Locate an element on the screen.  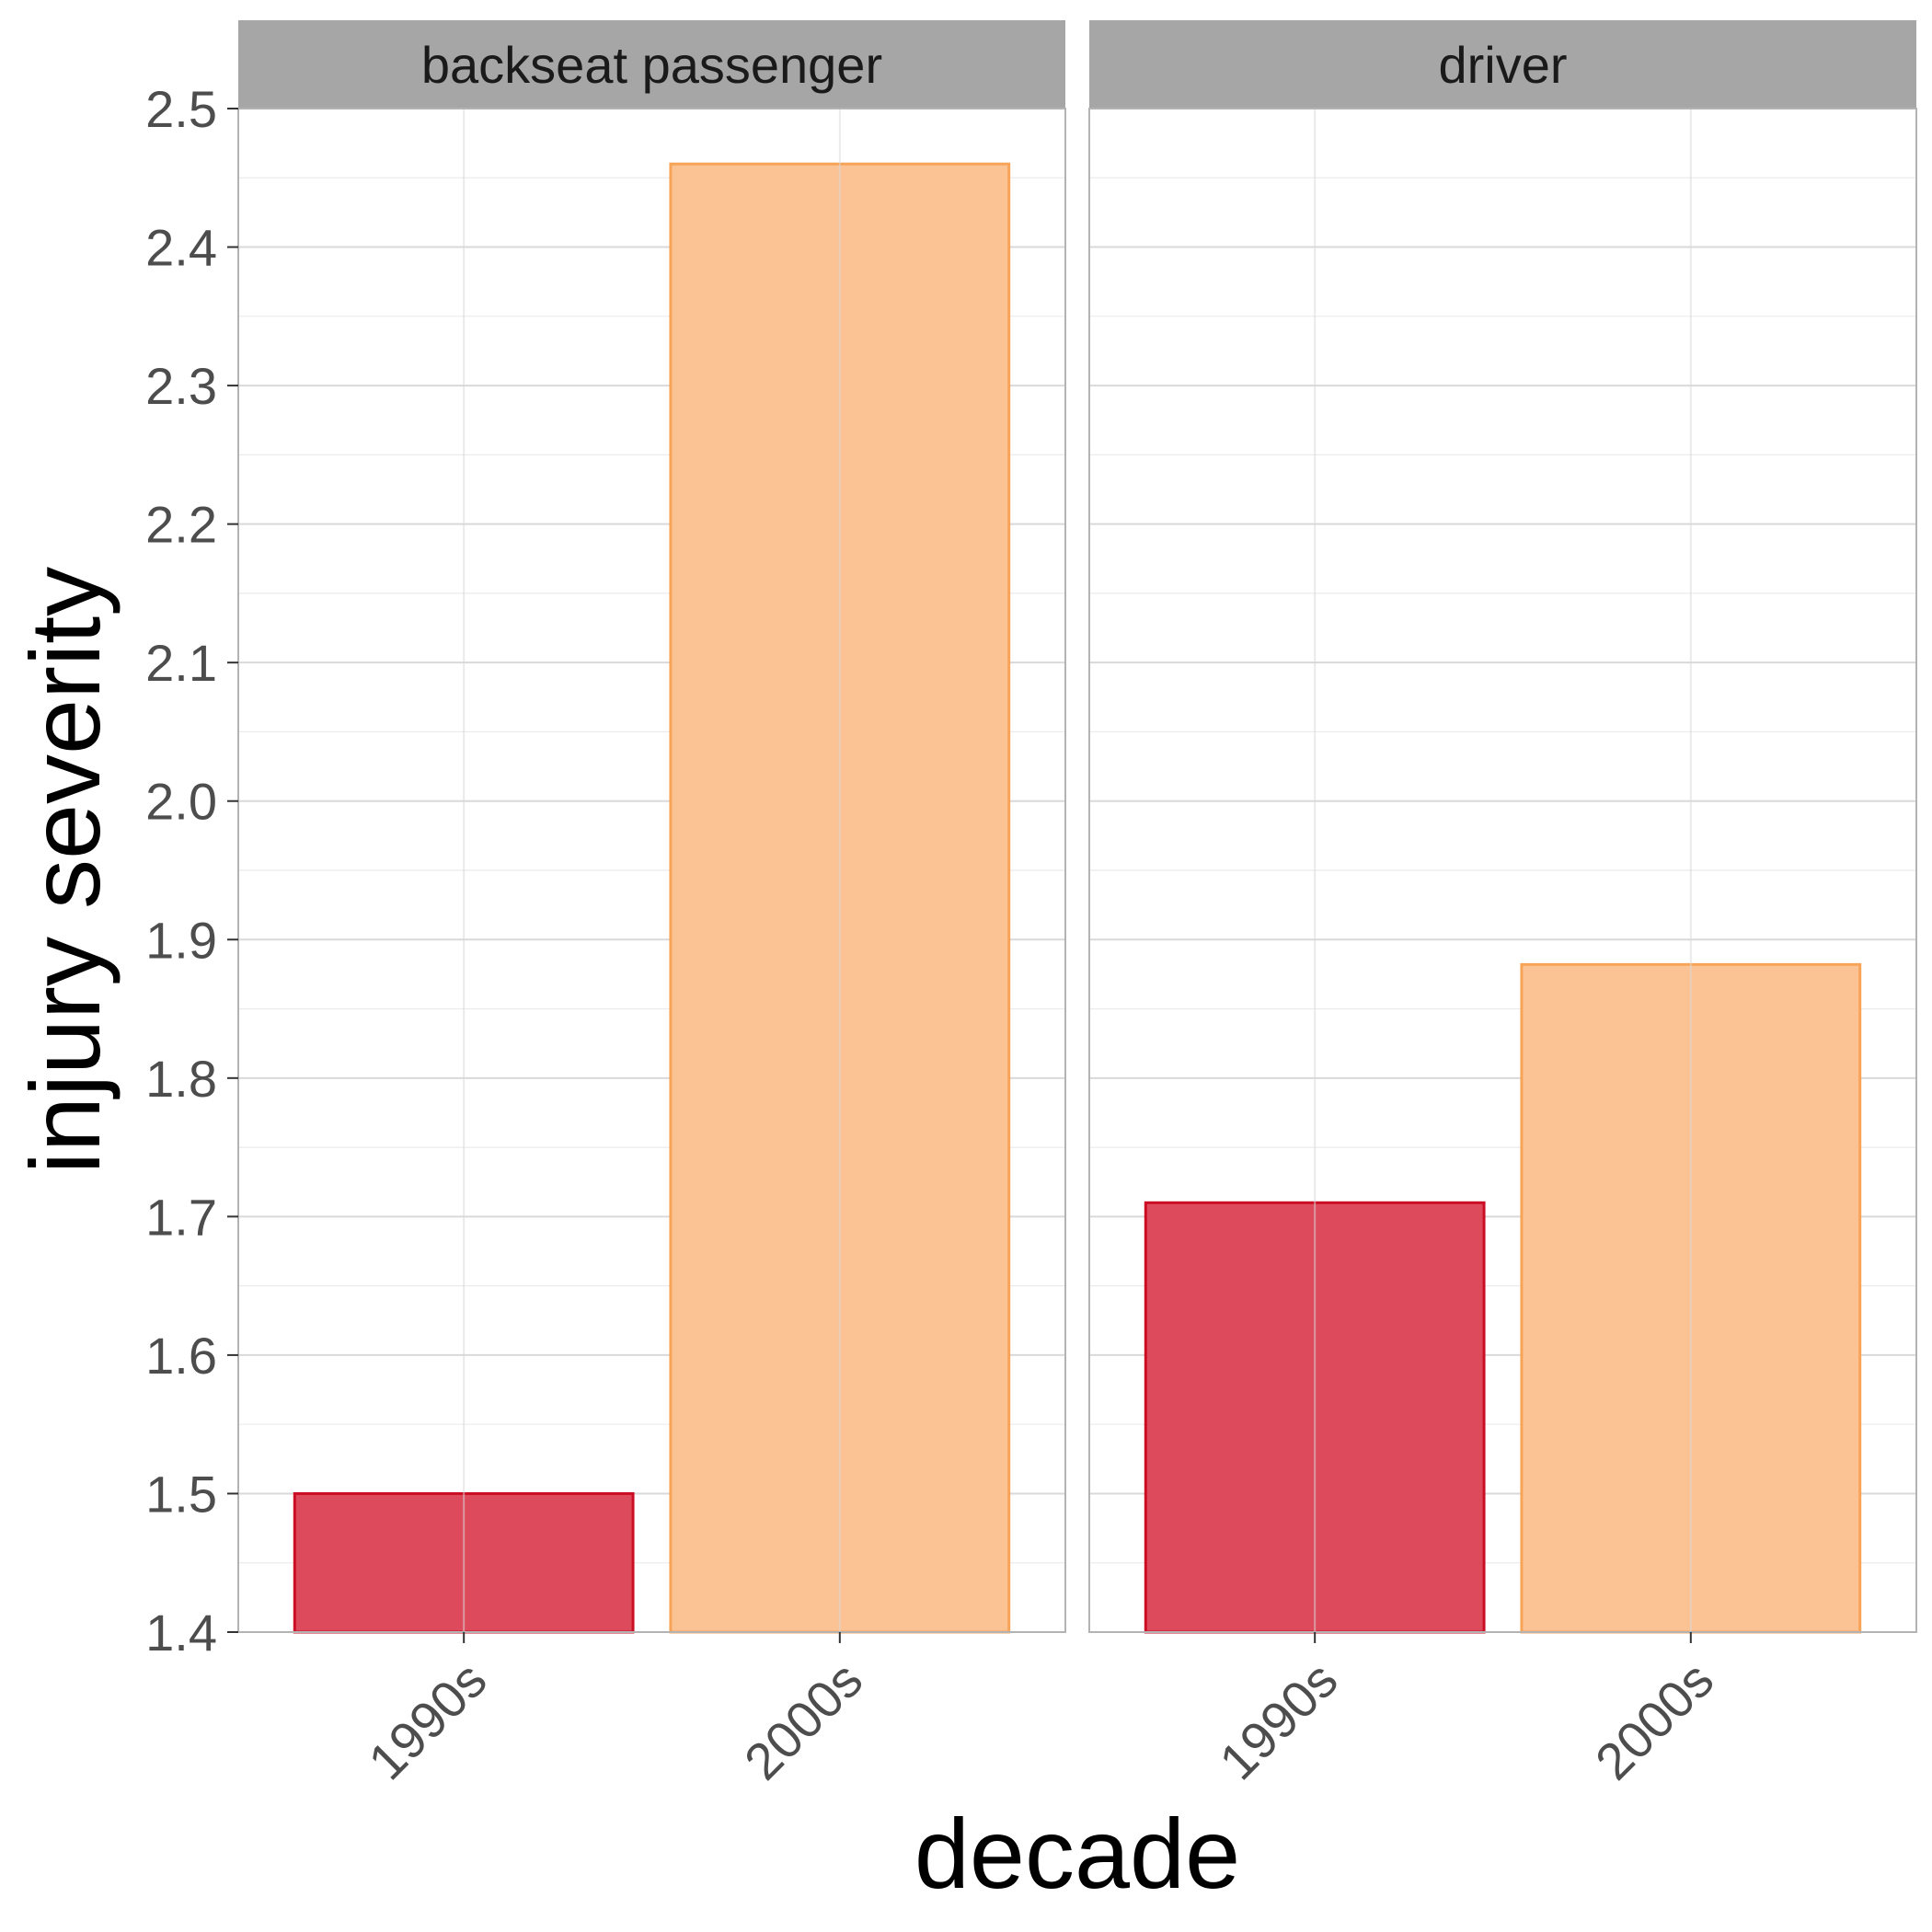
y-tick-label: 2.5 is located at coordinates (181, 109).